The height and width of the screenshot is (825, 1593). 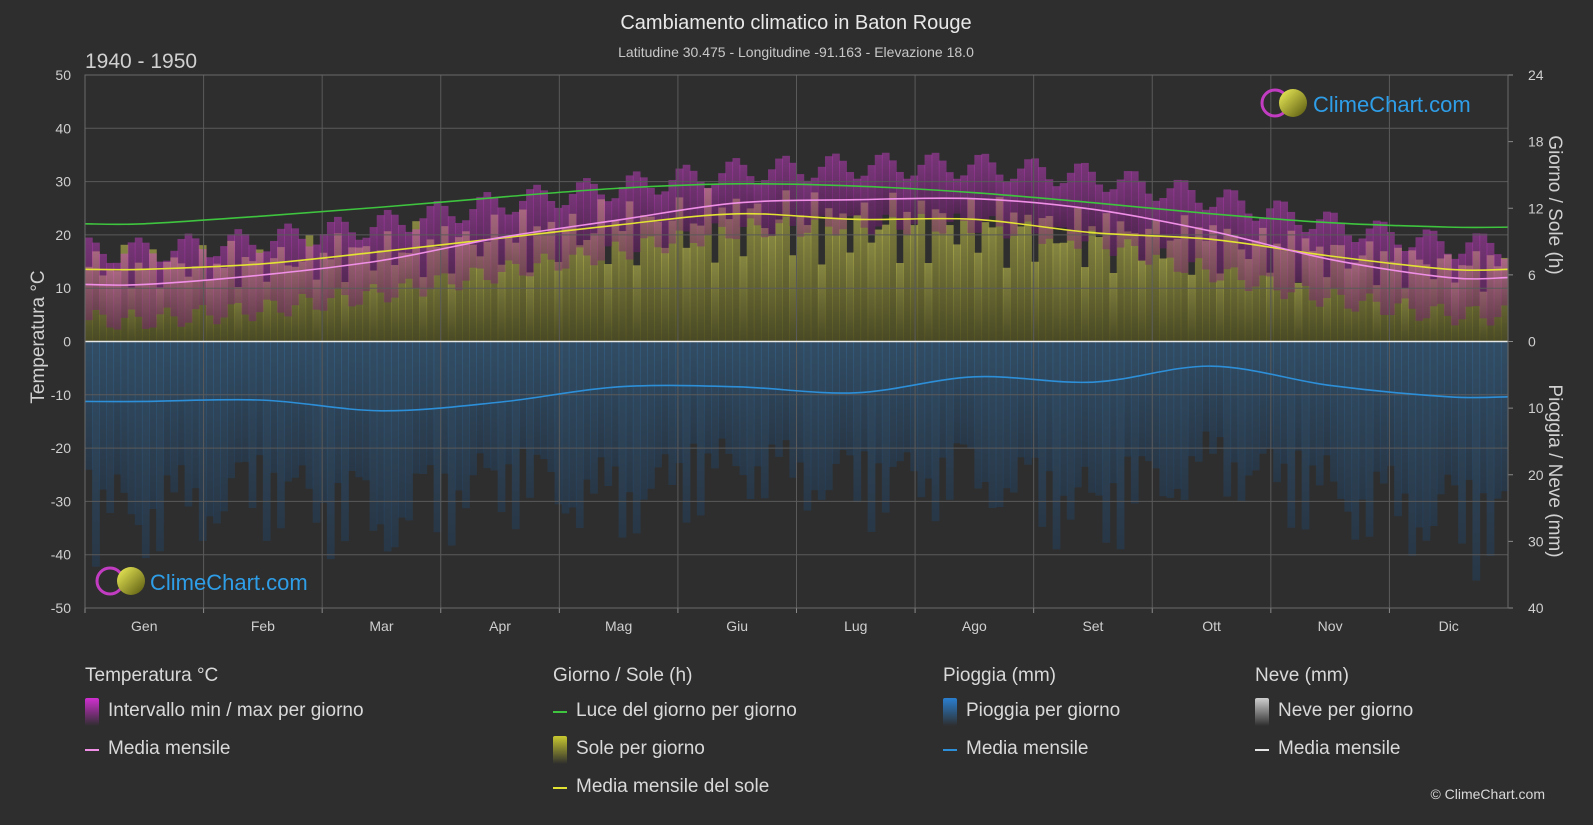 What do you see at coordinates (1334, 720) in the screenshot?
I see `legend-group: Neve (mm) Neve per giorno Media mensile` at bounding box center [1334, 720].